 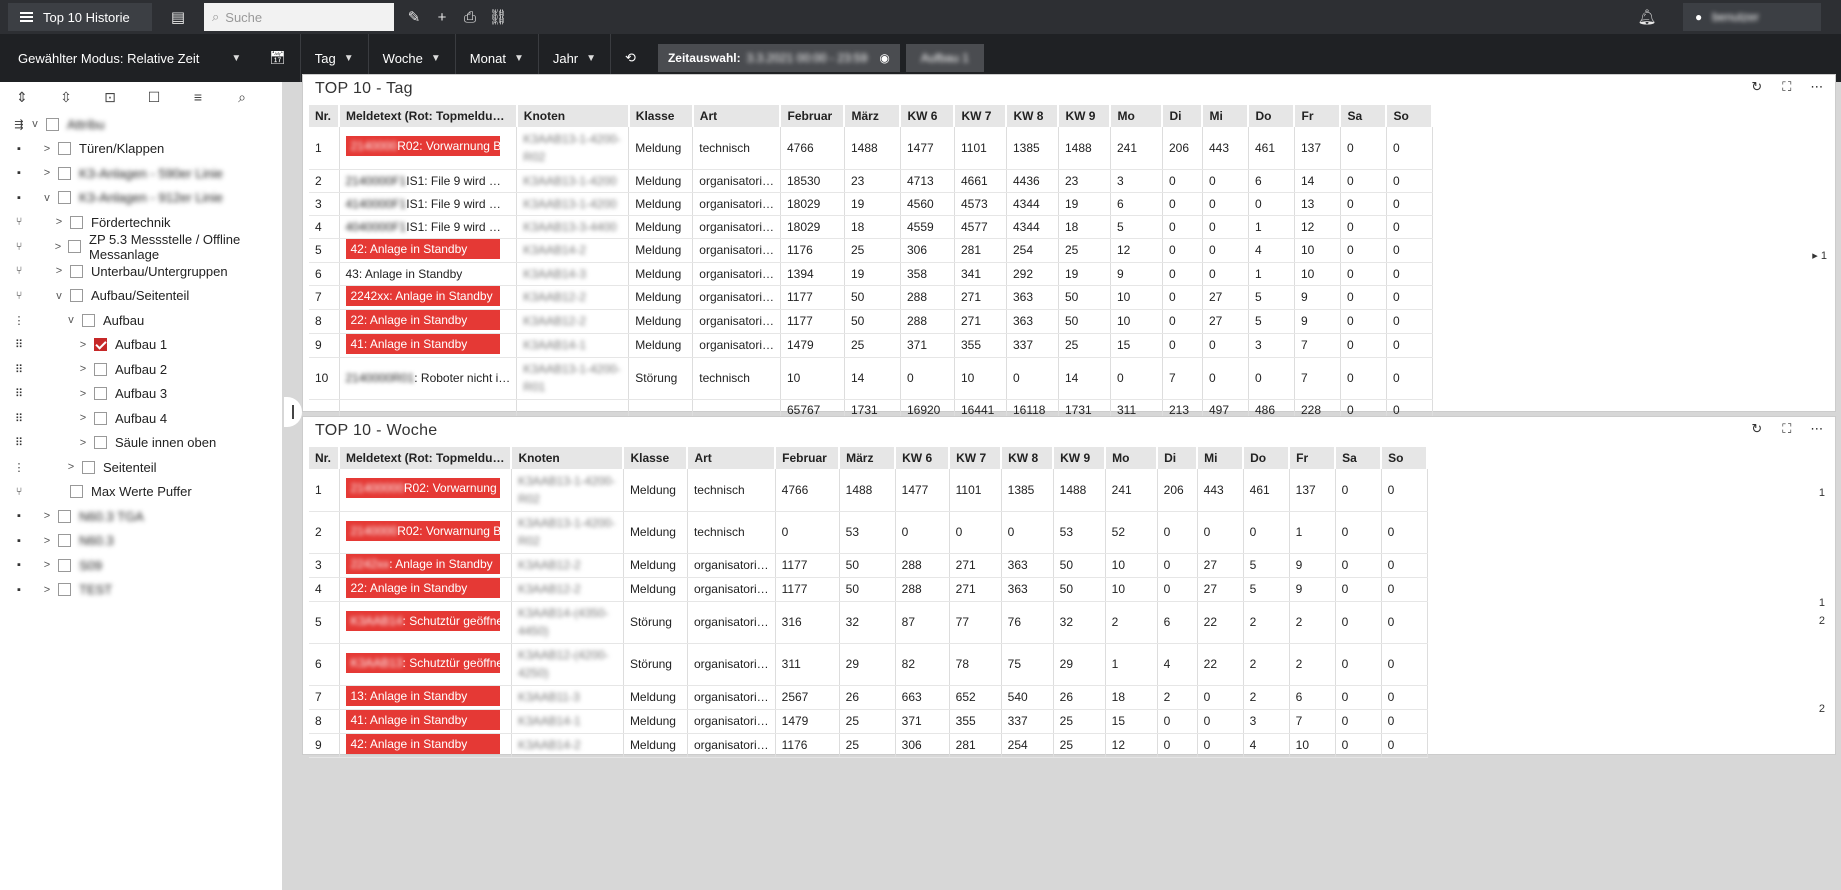 What do you see at coordinates (1137, 116) in the screenshot?
I see `column-header: Mo` at bounding box center [1137, 116].